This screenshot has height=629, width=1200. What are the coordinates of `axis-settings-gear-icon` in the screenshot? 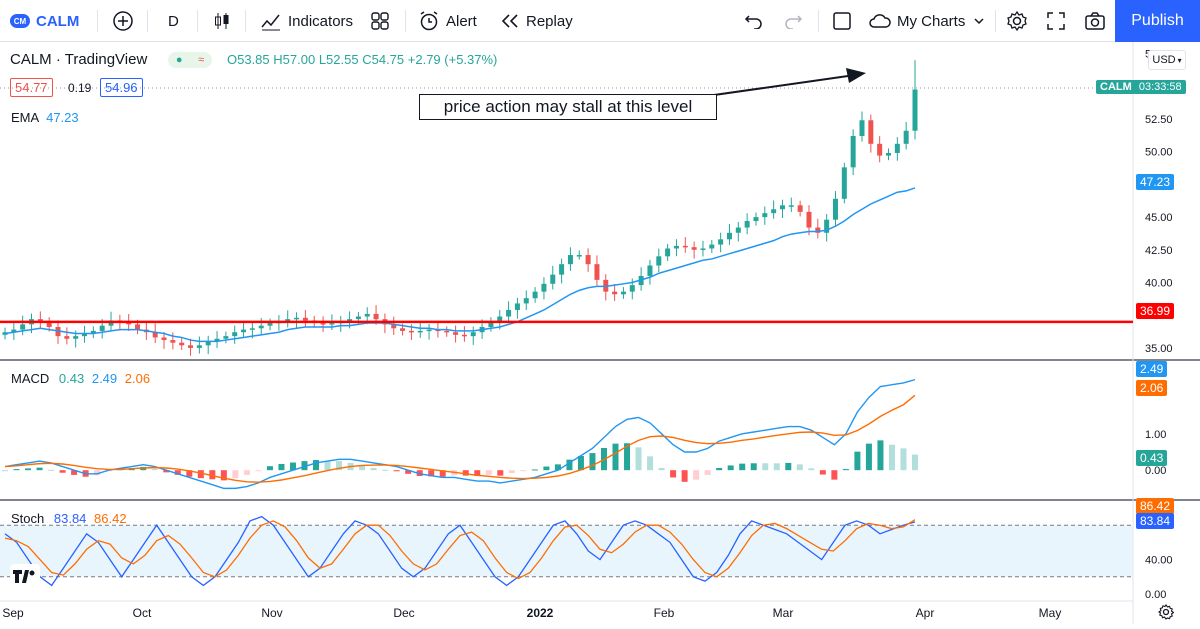 It's located at (1166, 614).